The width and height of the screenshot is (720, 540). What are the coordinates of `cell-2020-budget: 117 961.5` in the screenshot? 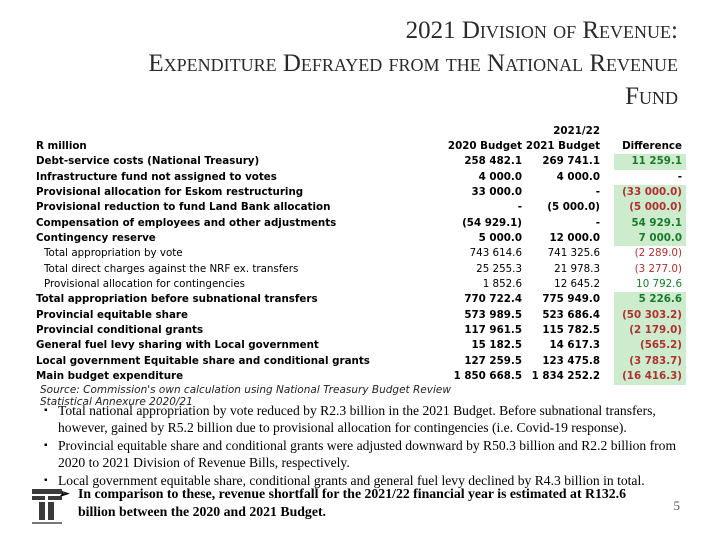 It's located at (493, 330).